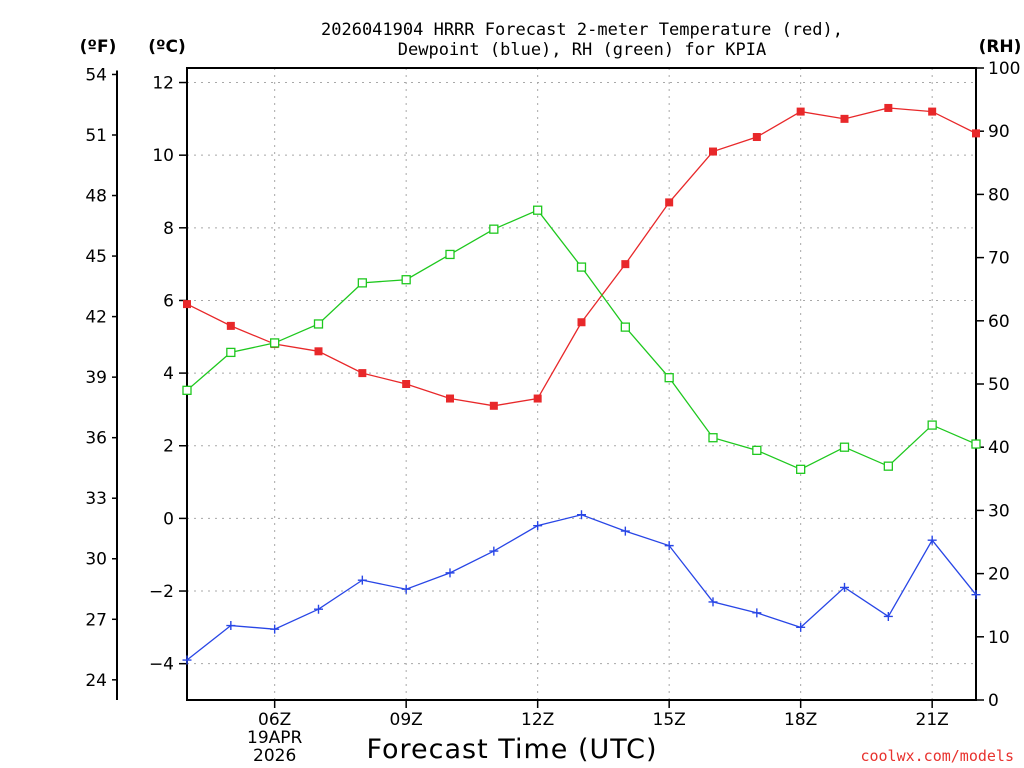  I want to click on fahrenheit-tick-label: 51, so click(96, 136).